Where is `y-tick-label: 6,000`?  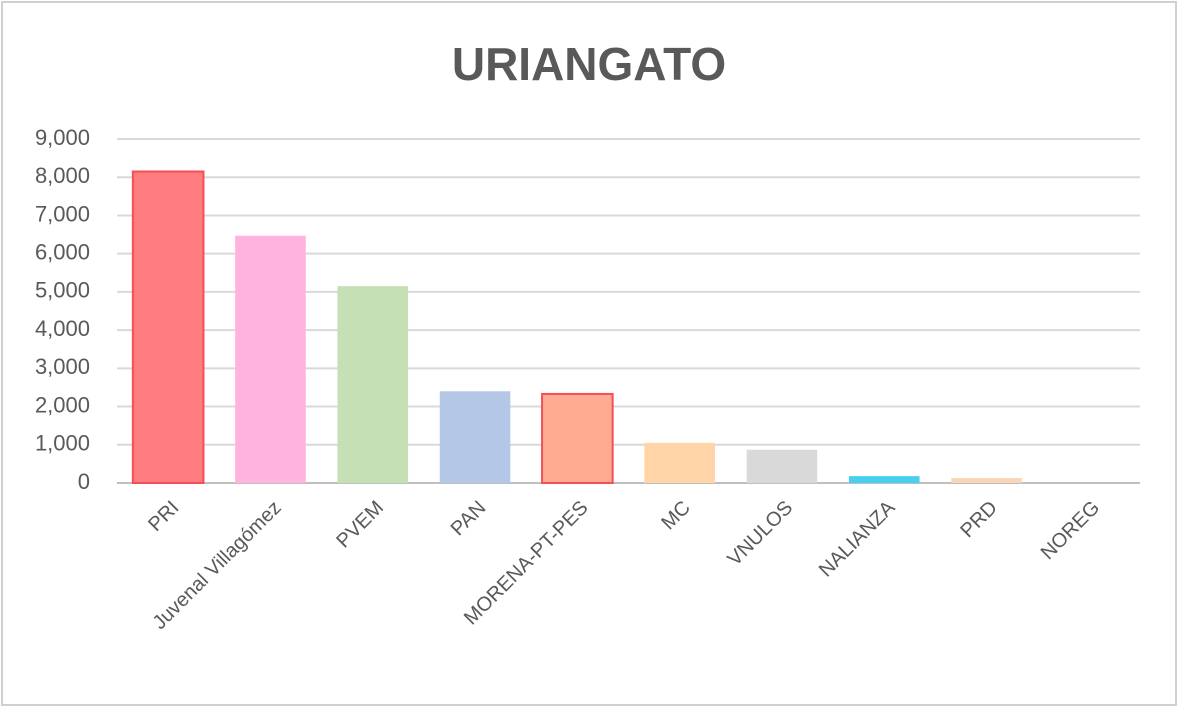
y-tick-label: 6,000 is located at coordinates (62, 251).